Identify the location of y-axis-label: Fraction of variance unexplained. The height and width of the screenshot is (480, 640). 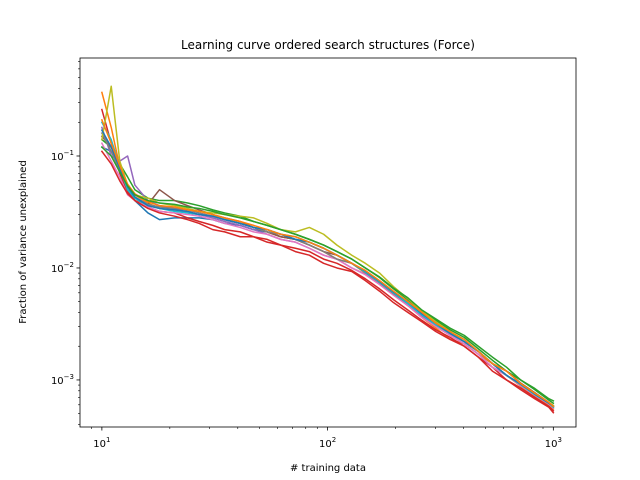
(23, 242).